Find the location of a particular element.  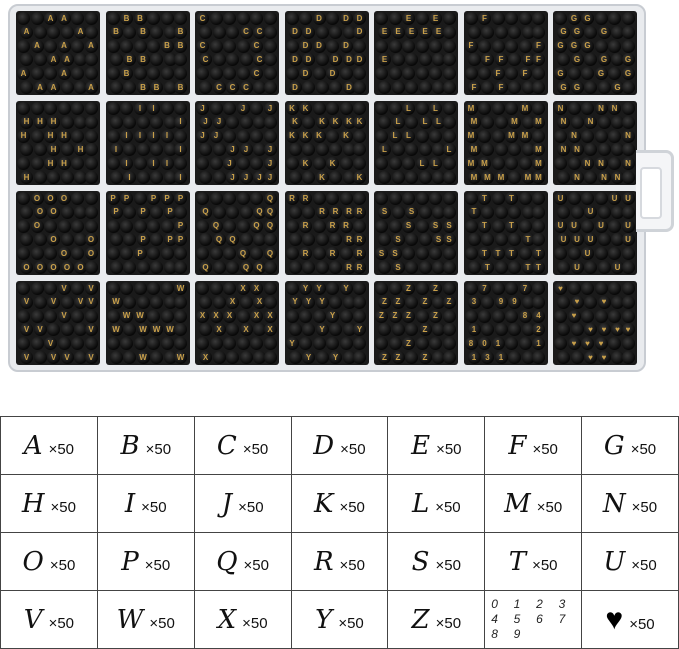

bead: ♥ is located at coordinates (587, 344).